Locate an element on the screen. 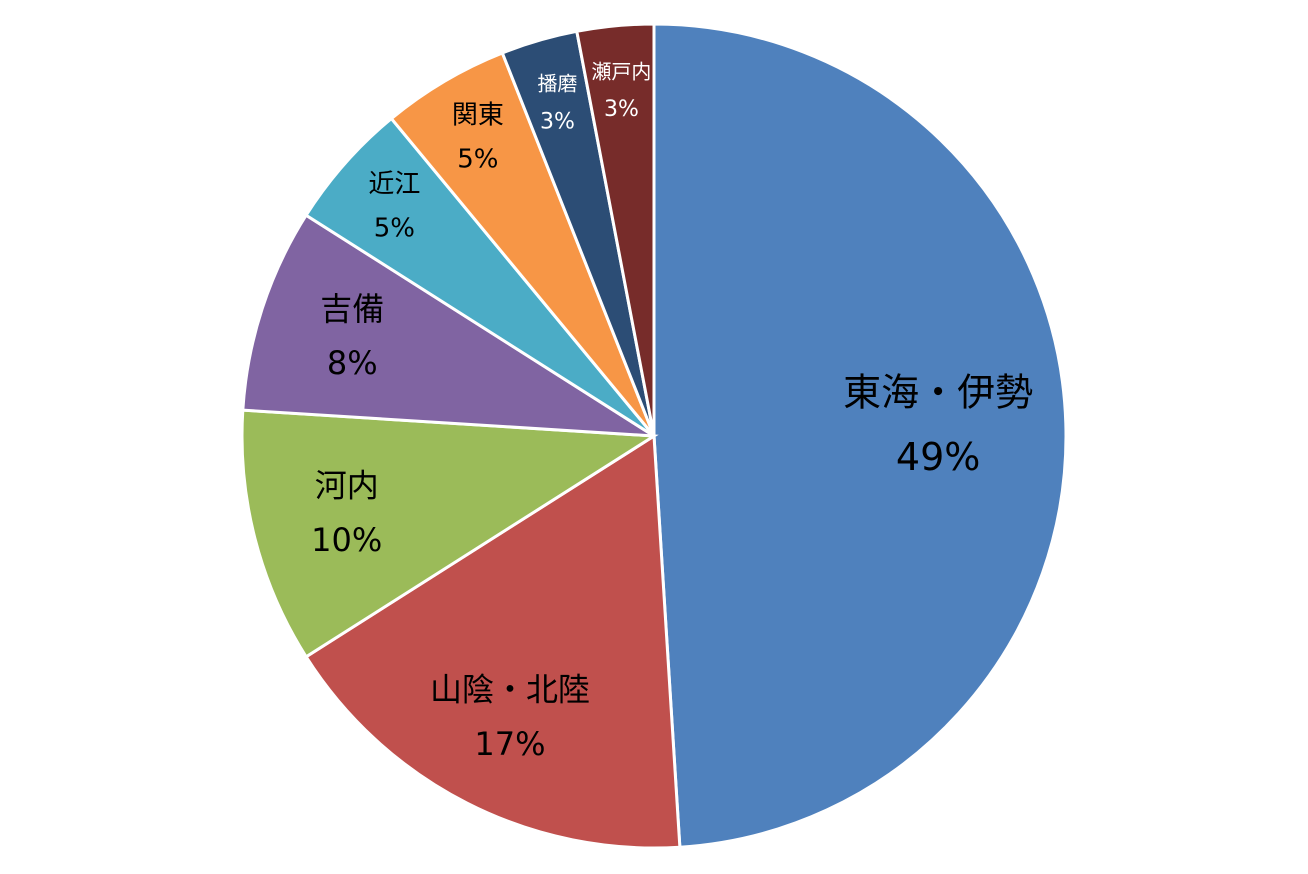 This screenshot has height=874, width=1308. slice-label: 瀬戸内 is located at coordinates (621, 71).